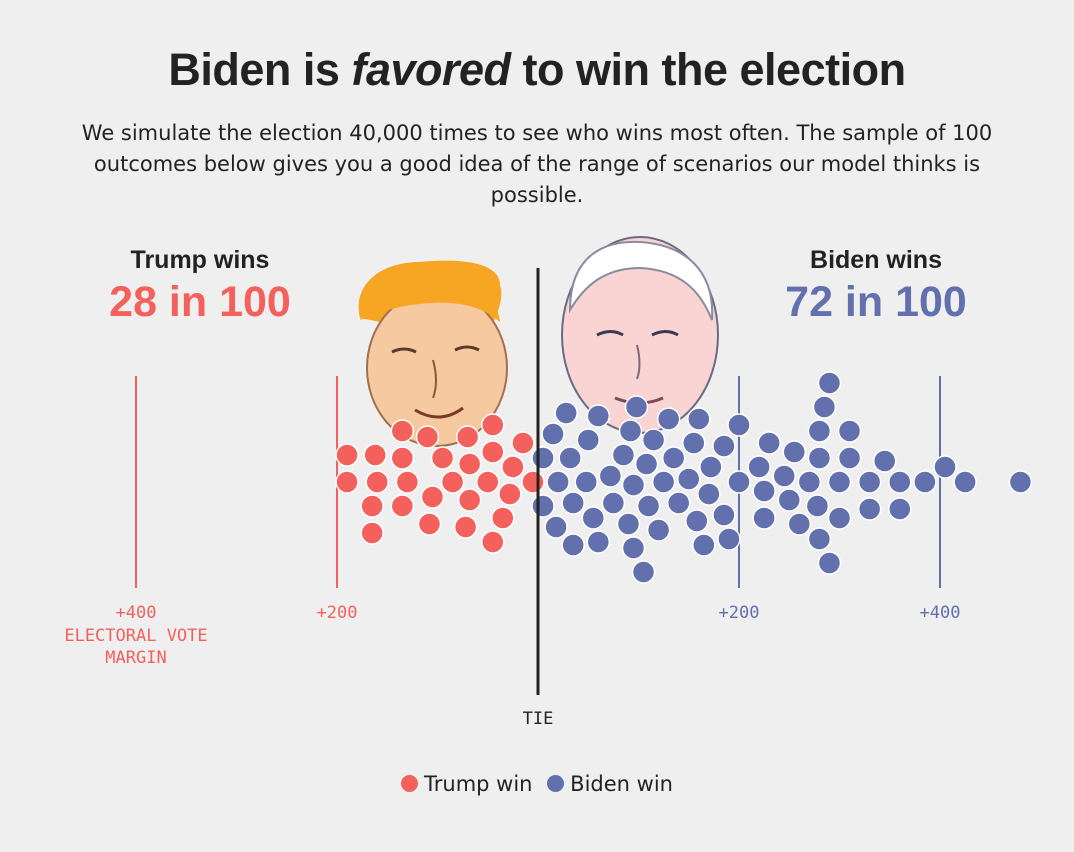 The height and width of the screenshot is (852, 1074). What do you see at coordinates (537, 69) in the screenshot?
I see `page-title: Biden is favored to win the election` at bounding box center [537, 69].